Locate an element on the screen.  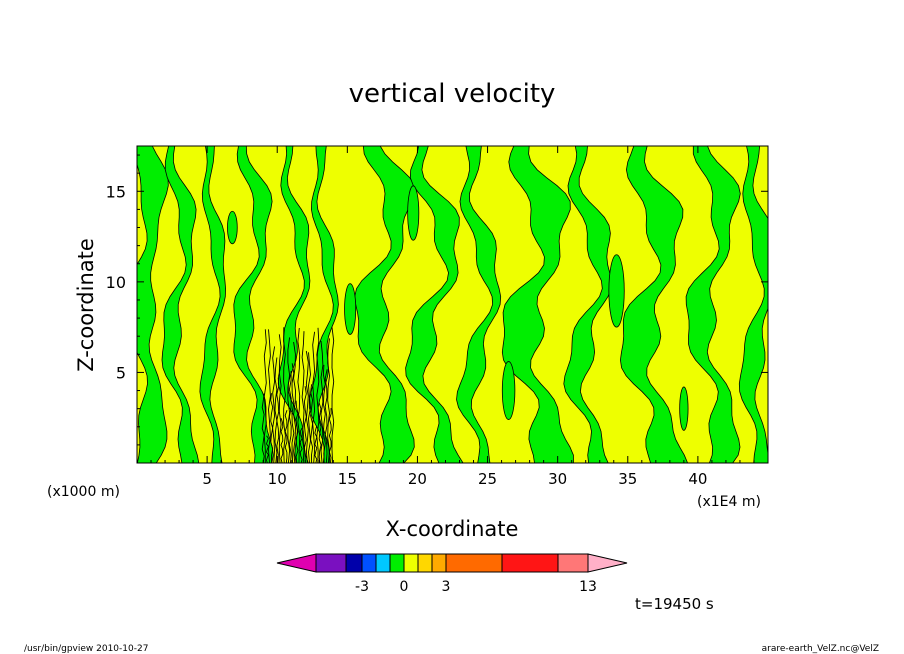
y-tick-label: 15 is located at coordinates (116, 191).